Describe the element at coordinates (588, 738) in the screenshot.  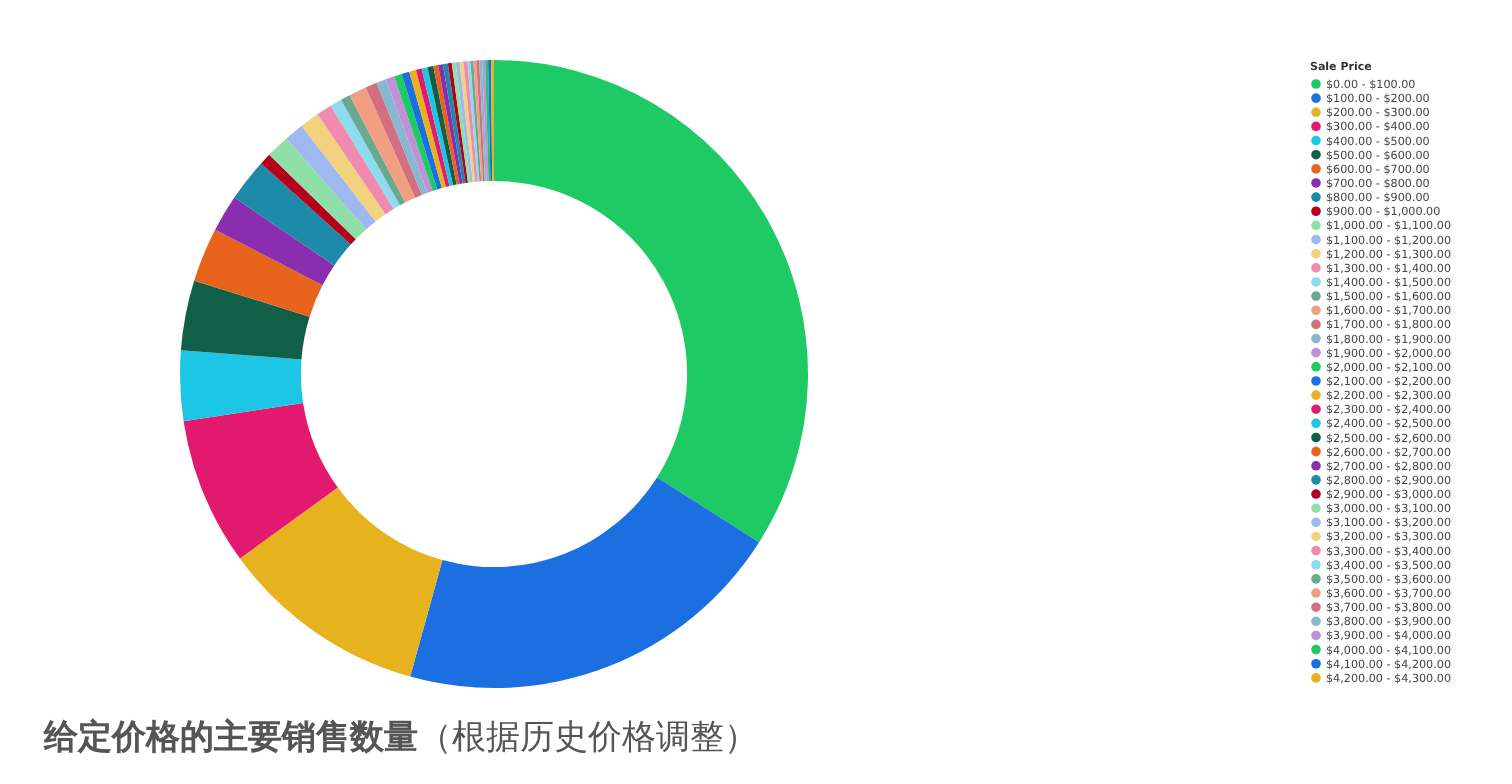
I see `text: （根据历史价格调整）` at that location.